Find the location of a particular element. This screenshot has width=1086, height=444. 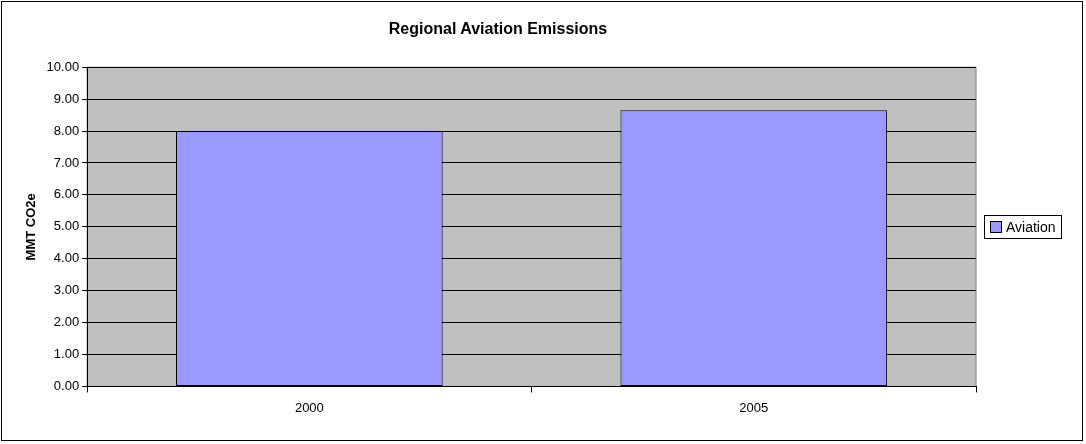

y-tick-label: 5.00 is located at coordinates (66, 226).